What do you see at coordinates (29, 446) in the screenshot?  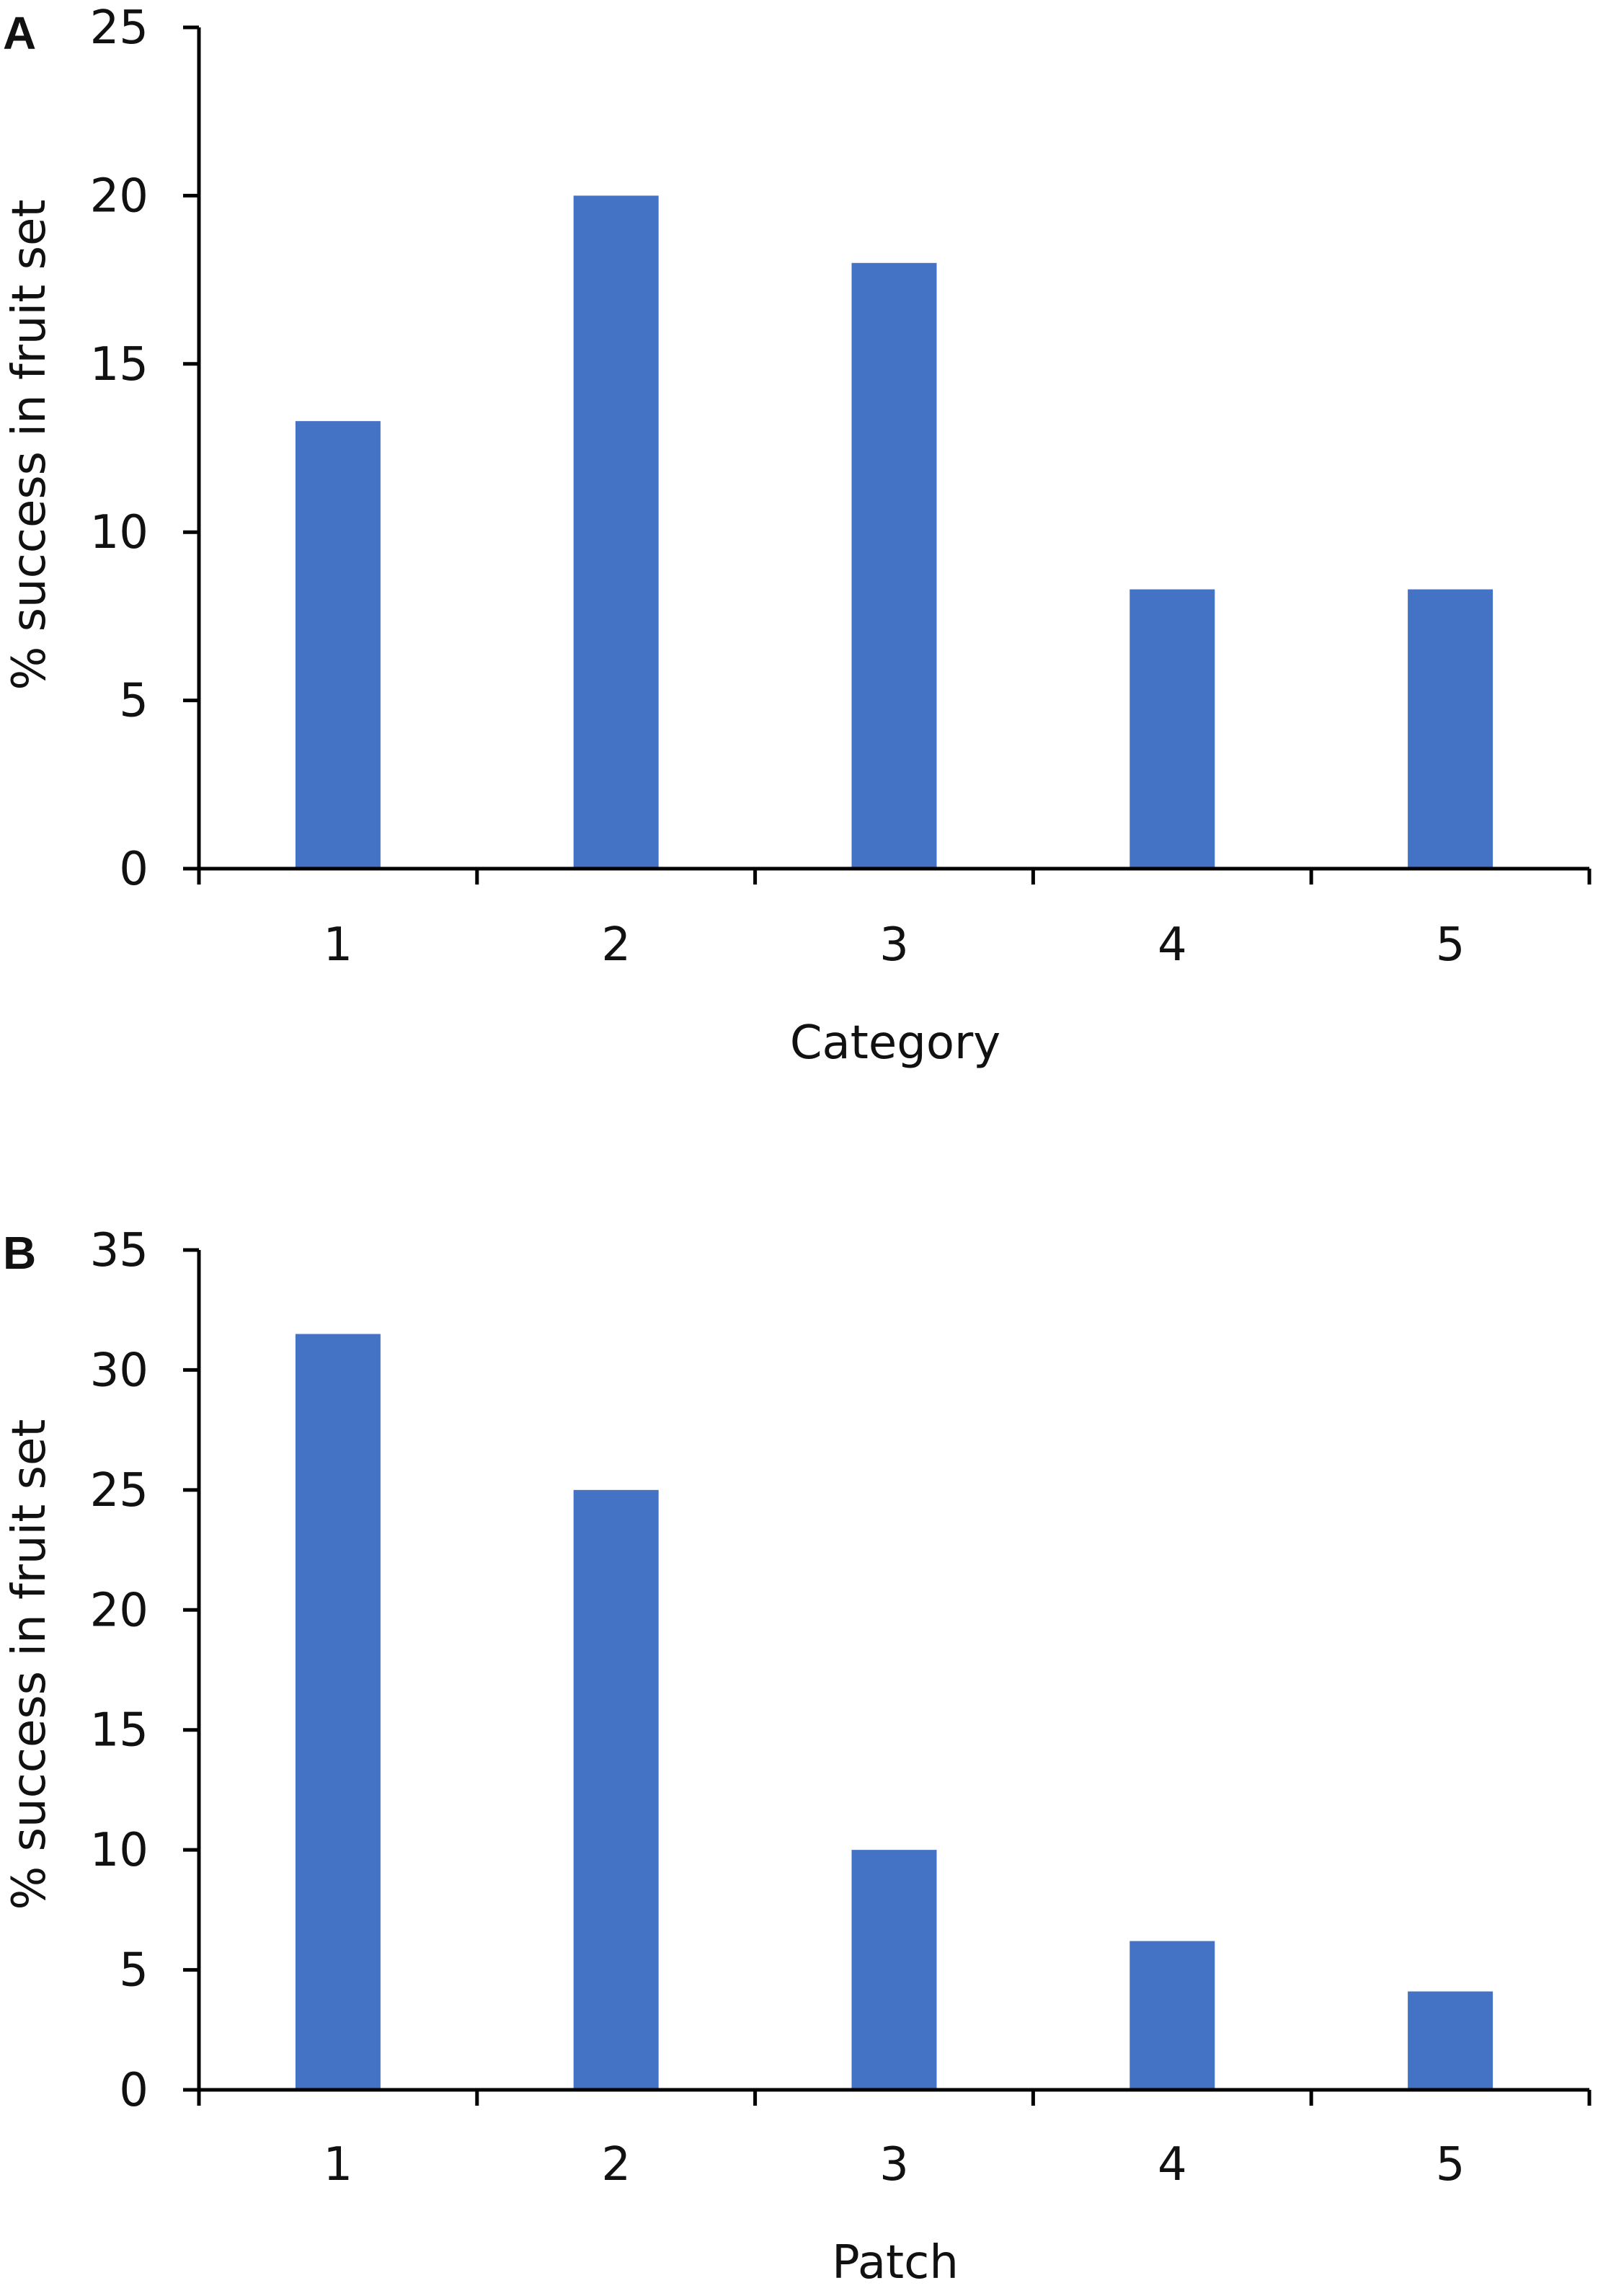 I see `panel-a-y-axis-title: % success in fruit set` at bounding box center [29, 446].